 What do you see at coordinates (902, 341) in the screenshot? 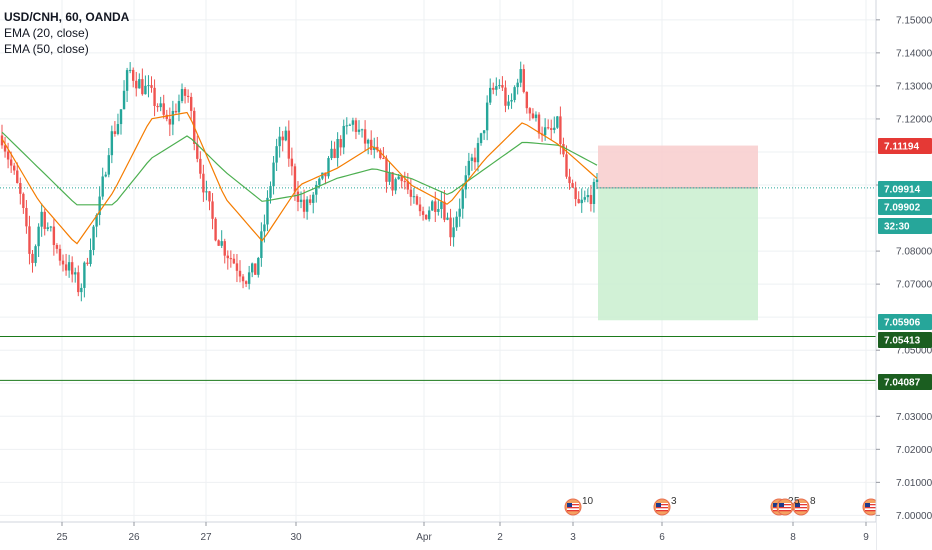
I see `price-tag-label: 7.05413` at bounding box center [902, 341].